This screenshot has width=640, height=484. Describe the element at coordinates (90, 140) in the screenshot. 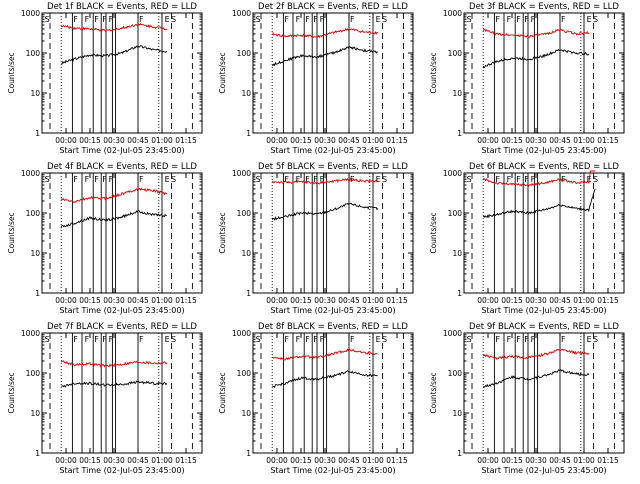

I see `x-tick-label: 00:15` at that location.